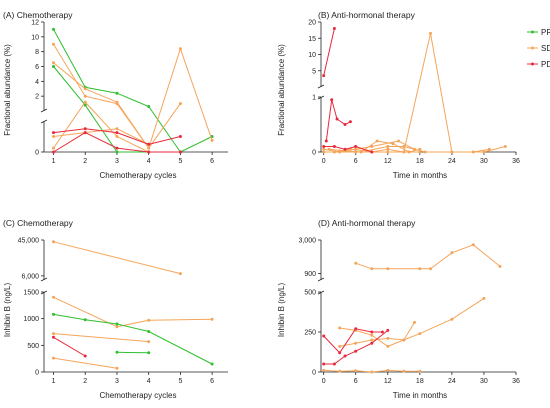 The image size is (550, 408). What do you see at coordinates (310, 274) in the screenshot?
I see `y-tick-label: 900` at bounding box center [310, 274].